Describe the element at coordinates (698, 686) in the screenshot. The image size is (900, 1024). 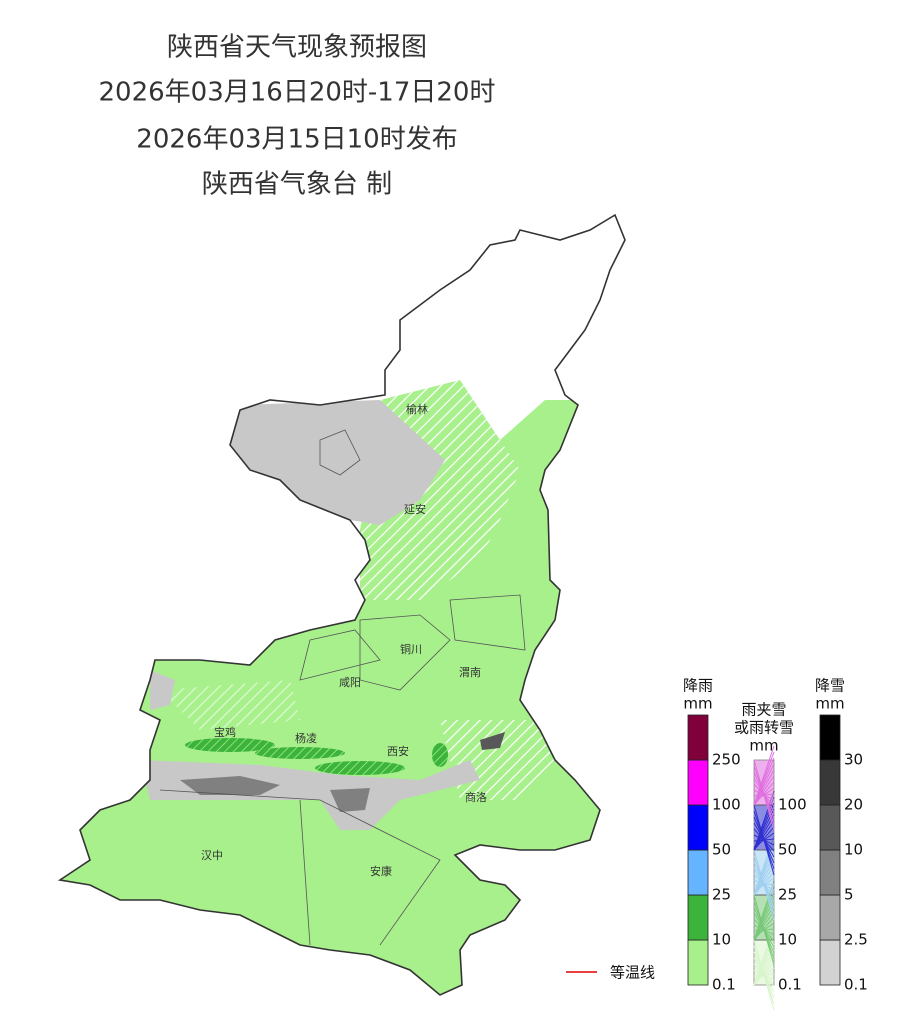
I see `legend-title: 降雨` at that location.